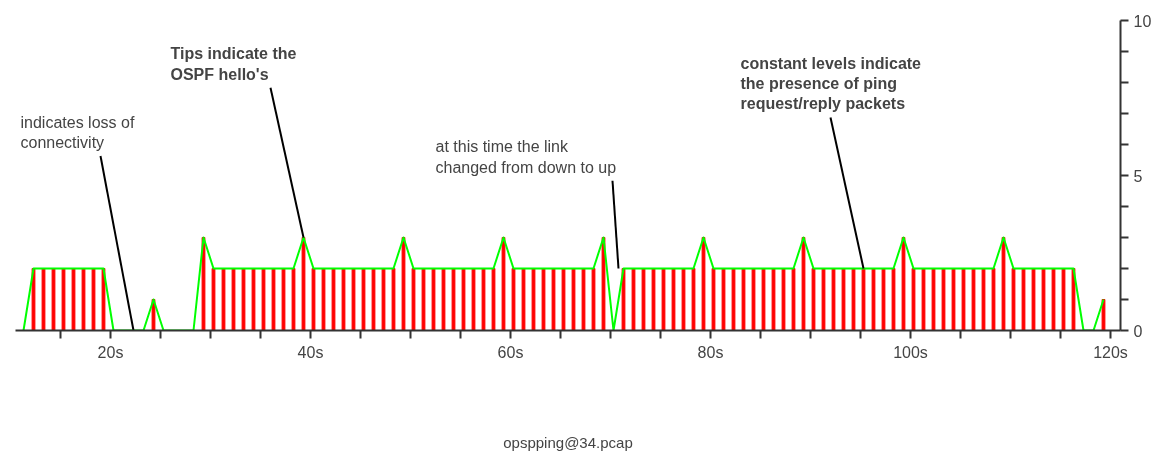  I want to click on x-tick-label: 120s, so click(1110, 352).